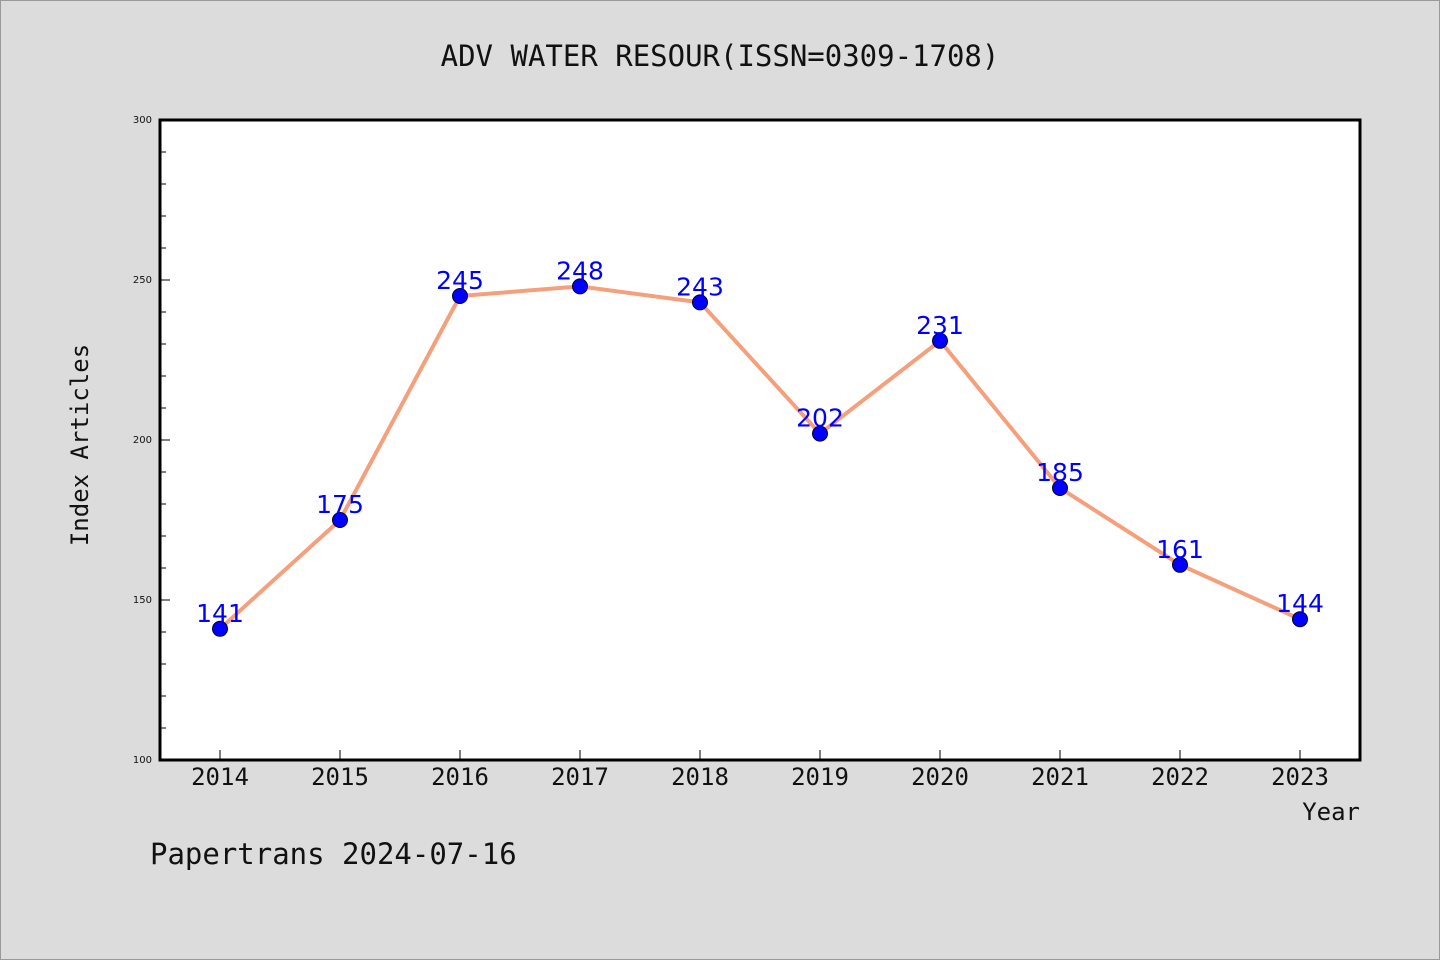 This screenshot has height=960, width=1440. I want to click on y-tick-label: 300, so click(142, 120).